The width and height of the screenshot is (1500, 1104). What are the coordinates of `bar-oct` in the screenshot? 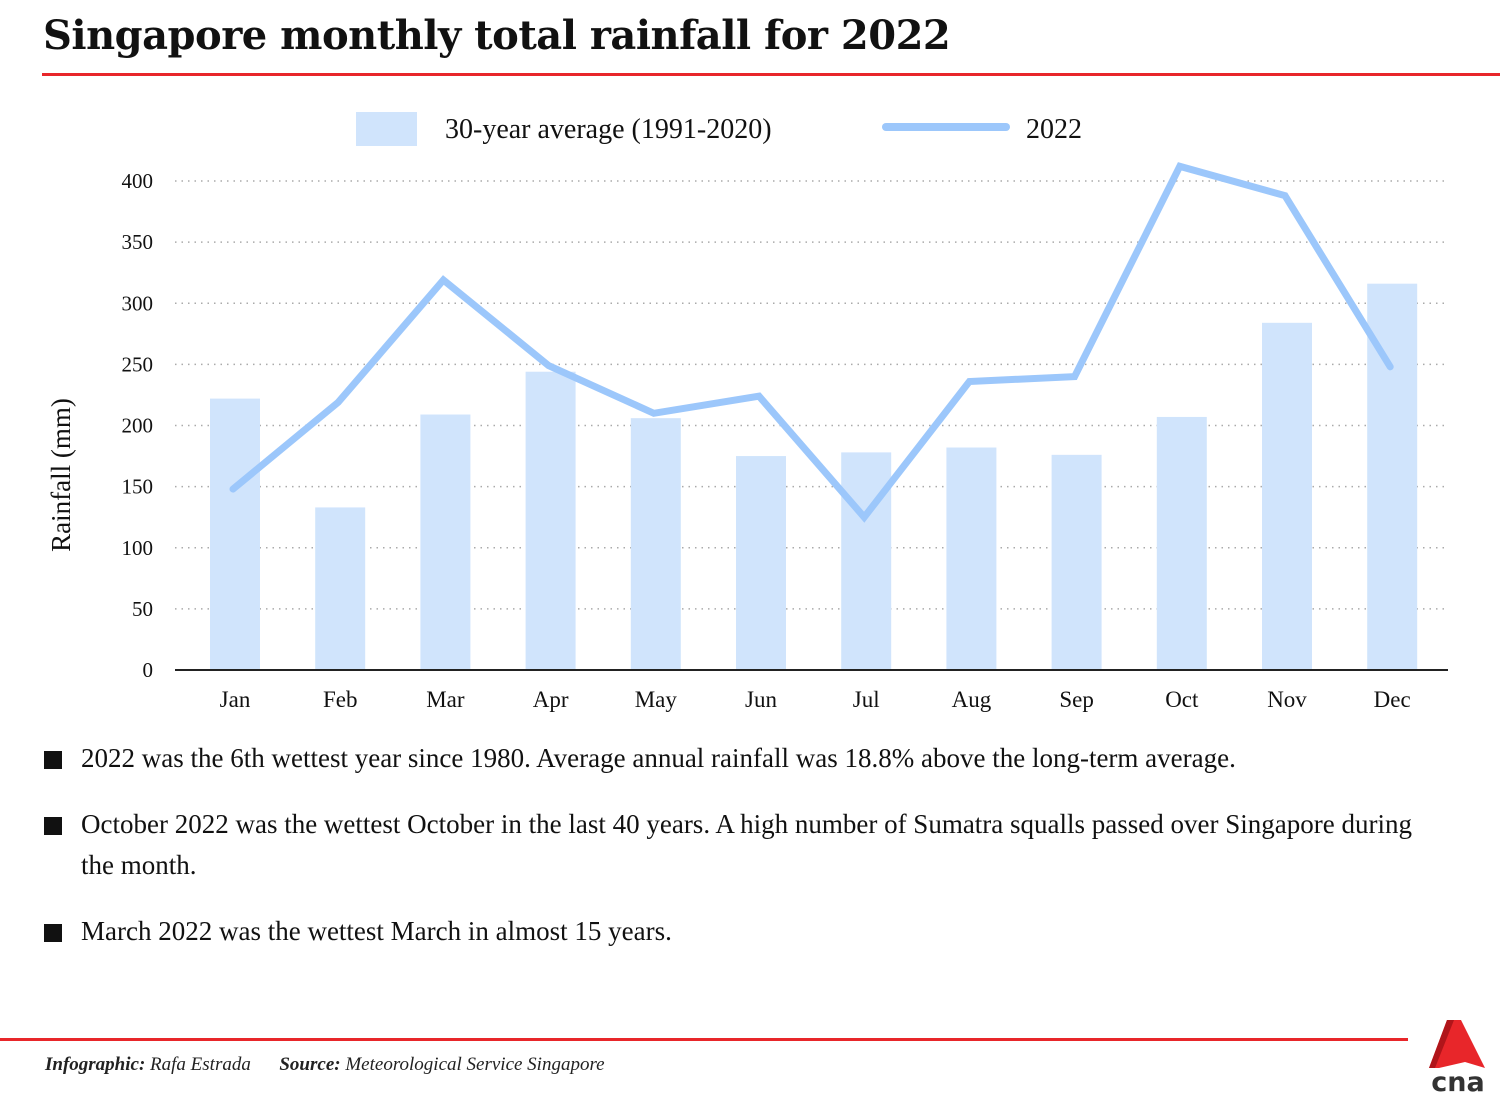 It's located at (1181, 543).